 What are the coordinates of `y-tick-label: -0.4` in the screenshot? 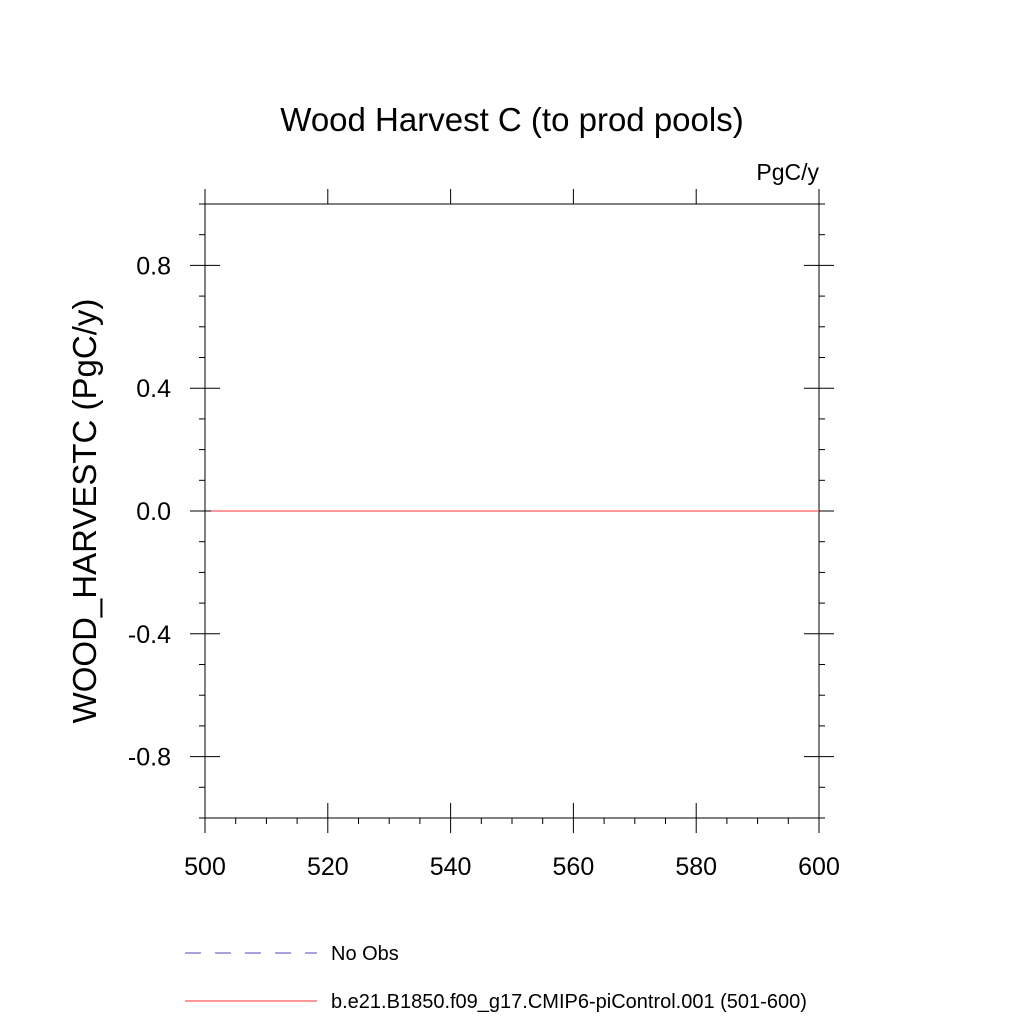 It's located at (149, 635).